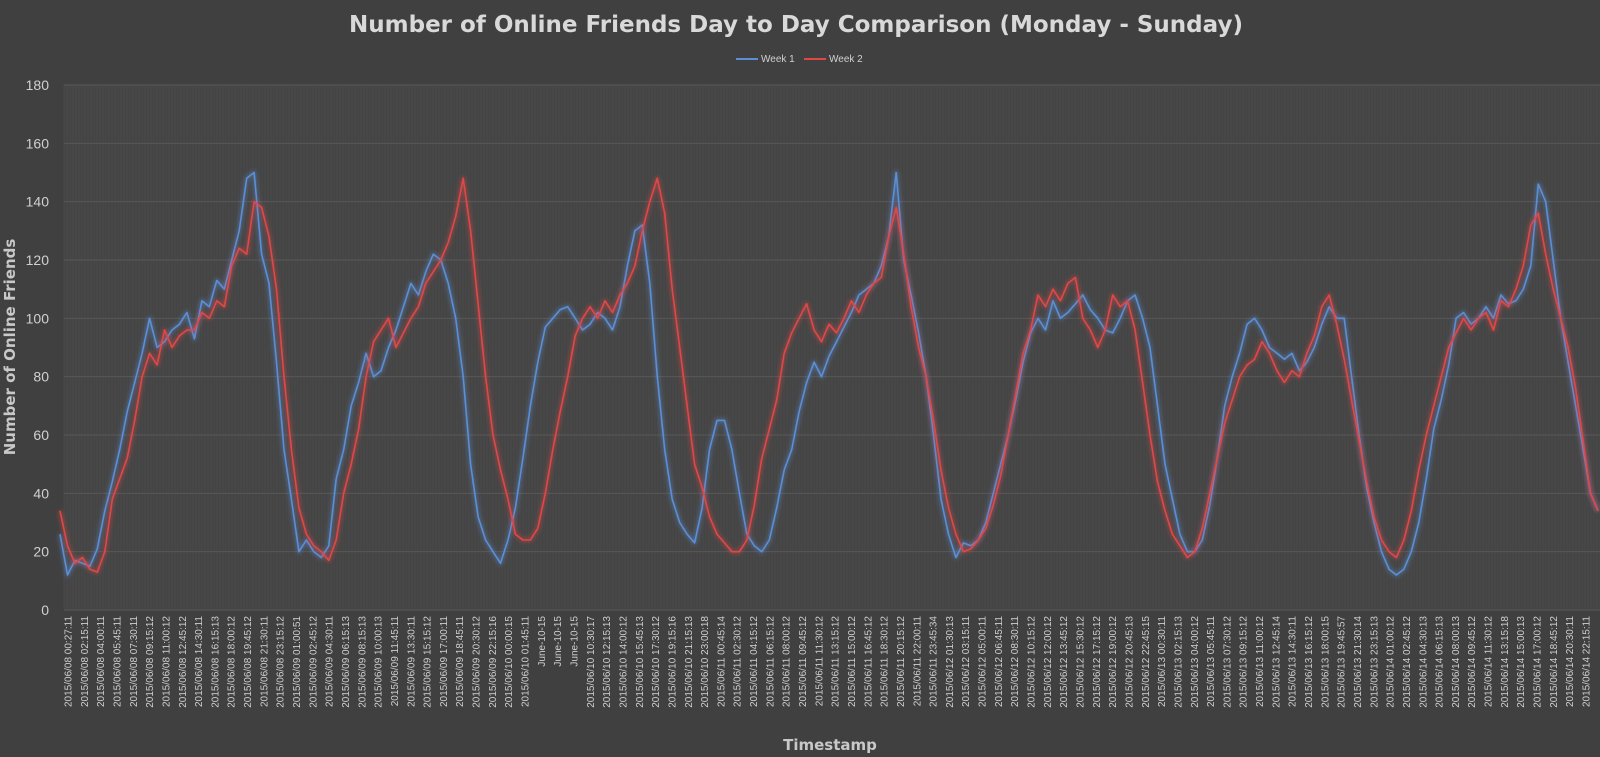  What do you see at coordinates (803, 661) in the screenshot?
I see `x-tick-label: 2015/06/11 09:45:12` at bounding box center [803, 661].